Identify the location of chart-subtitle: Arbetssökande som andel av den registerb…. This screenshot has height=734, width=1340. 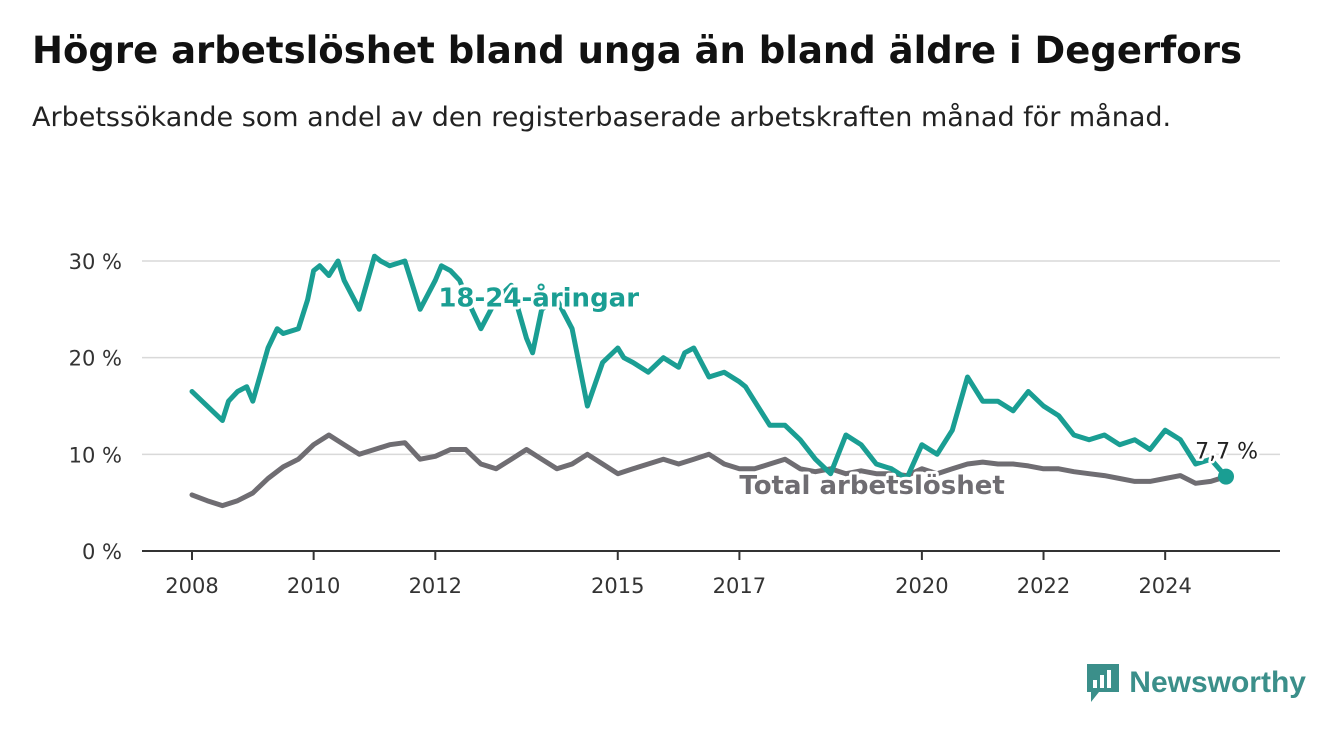
(602, 117).